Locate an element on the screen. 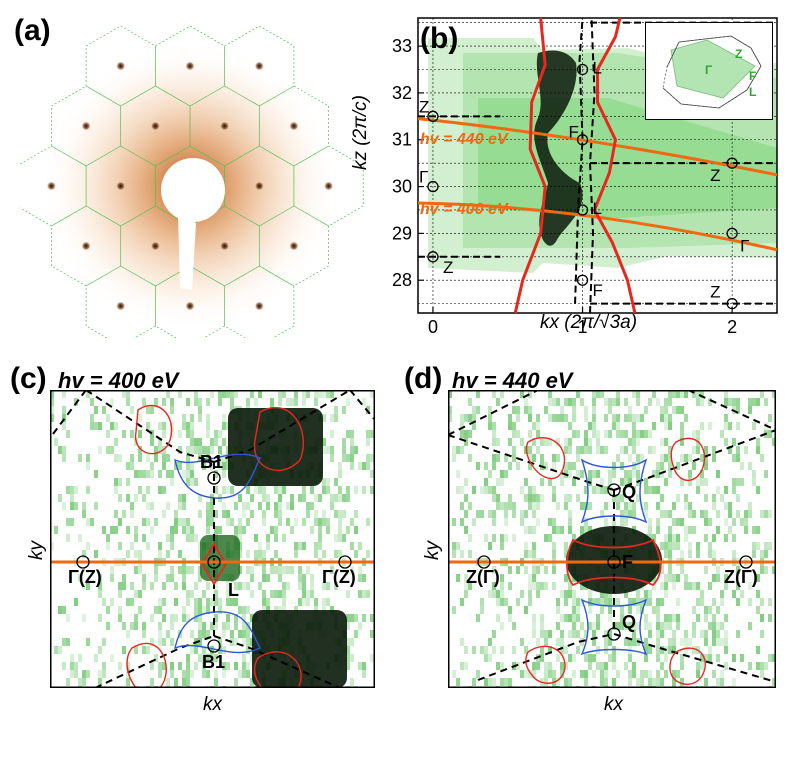 The image size is (789, 758). bz-hexagon is located at coordinates (259, 301).